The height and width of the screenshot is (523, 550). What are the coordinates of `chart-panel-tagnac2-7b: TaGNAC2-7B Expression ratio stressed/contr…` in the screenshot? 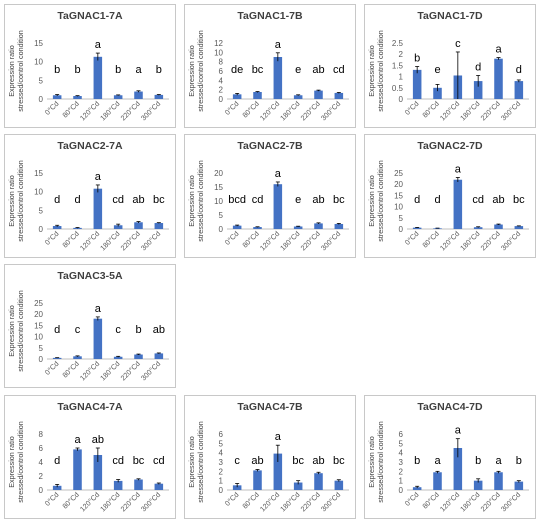 It's located at (270, 196).